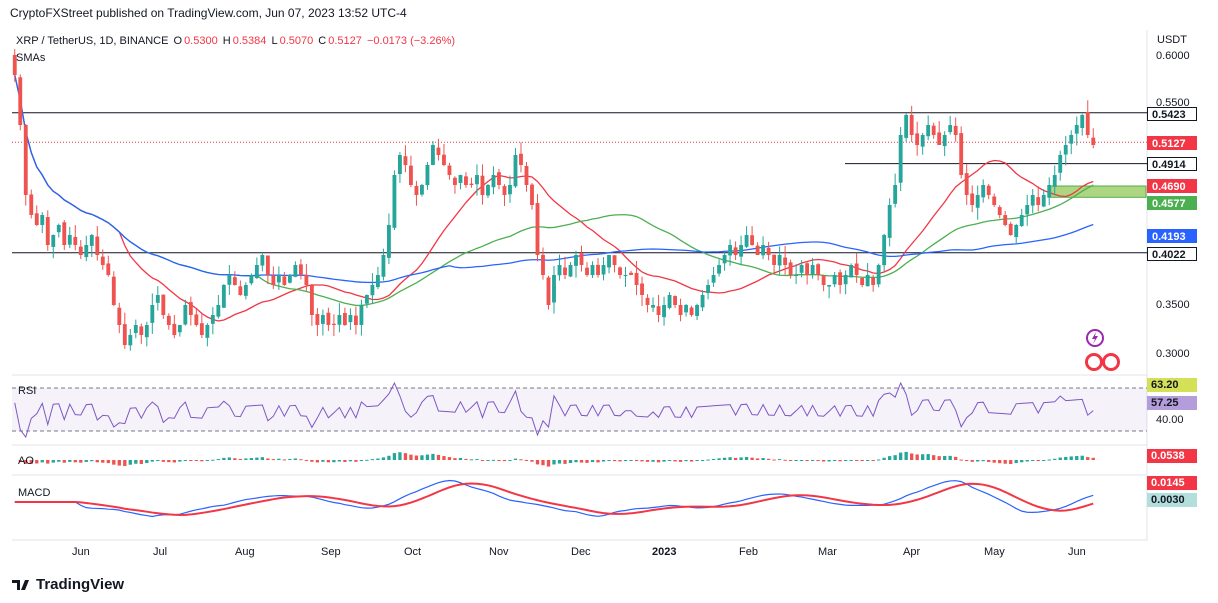  Describe the element at coordinates (31, 58) in the screenshot. I see `sma-indicator-label: SMAs` at that location.